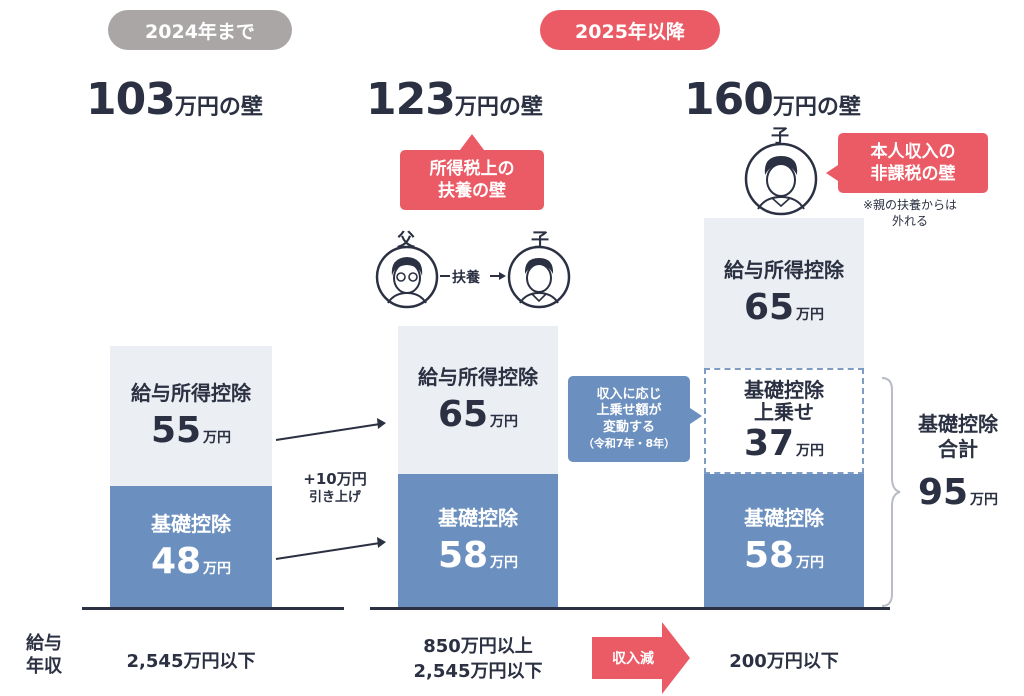 The width and height of the screenshot is (1024, 696). I want to click on col1-basic-deduction: 基礎控除 48 万円, so click(191, 547).